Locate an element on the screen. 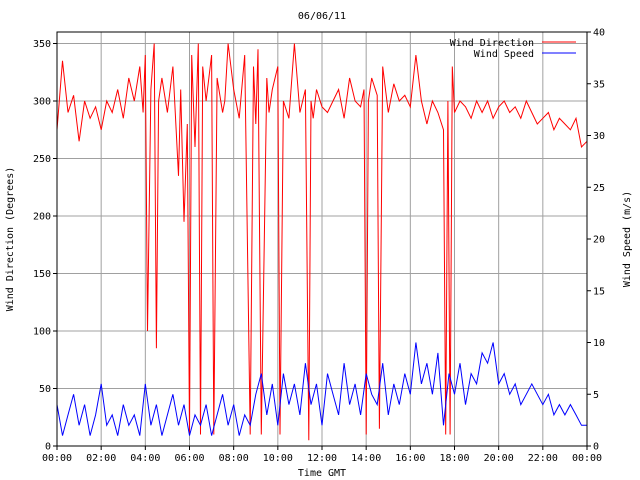 The width and height of the screenshot is (640, 480). y-right-tick-label: 5 is located at coordinates (596, 395).